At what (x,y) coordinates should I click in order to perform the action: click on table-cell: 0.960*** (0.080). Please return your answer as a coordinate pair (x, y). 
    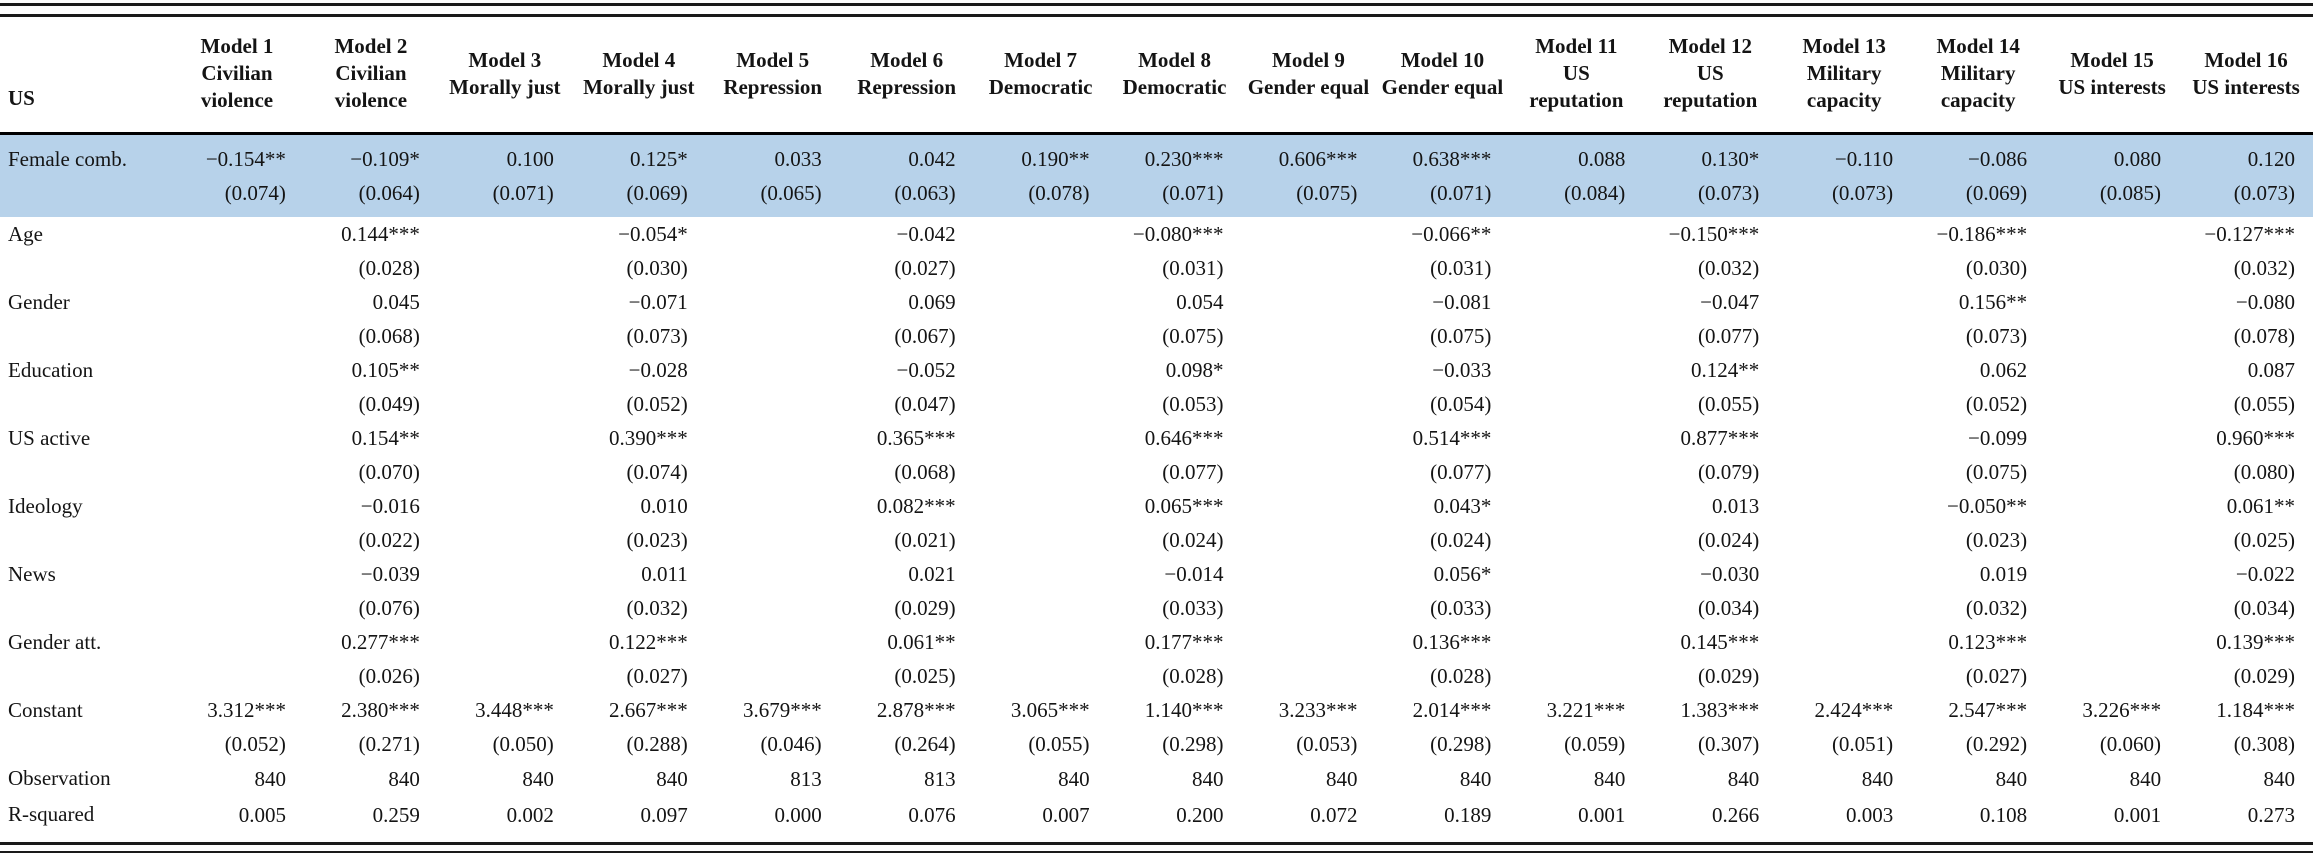
    Looking at the image, I should click on (2246, 455).